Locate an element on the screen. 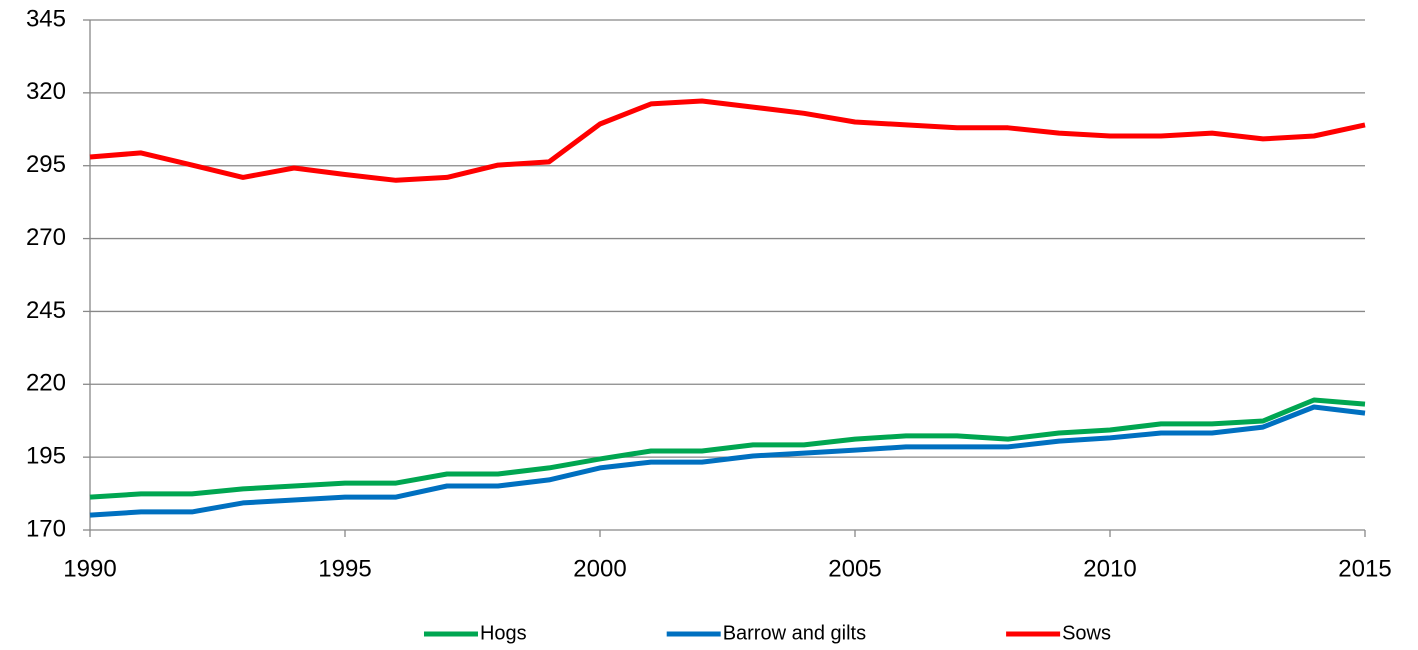  y-tick-label: 195 is located at coordinates (46, 455).